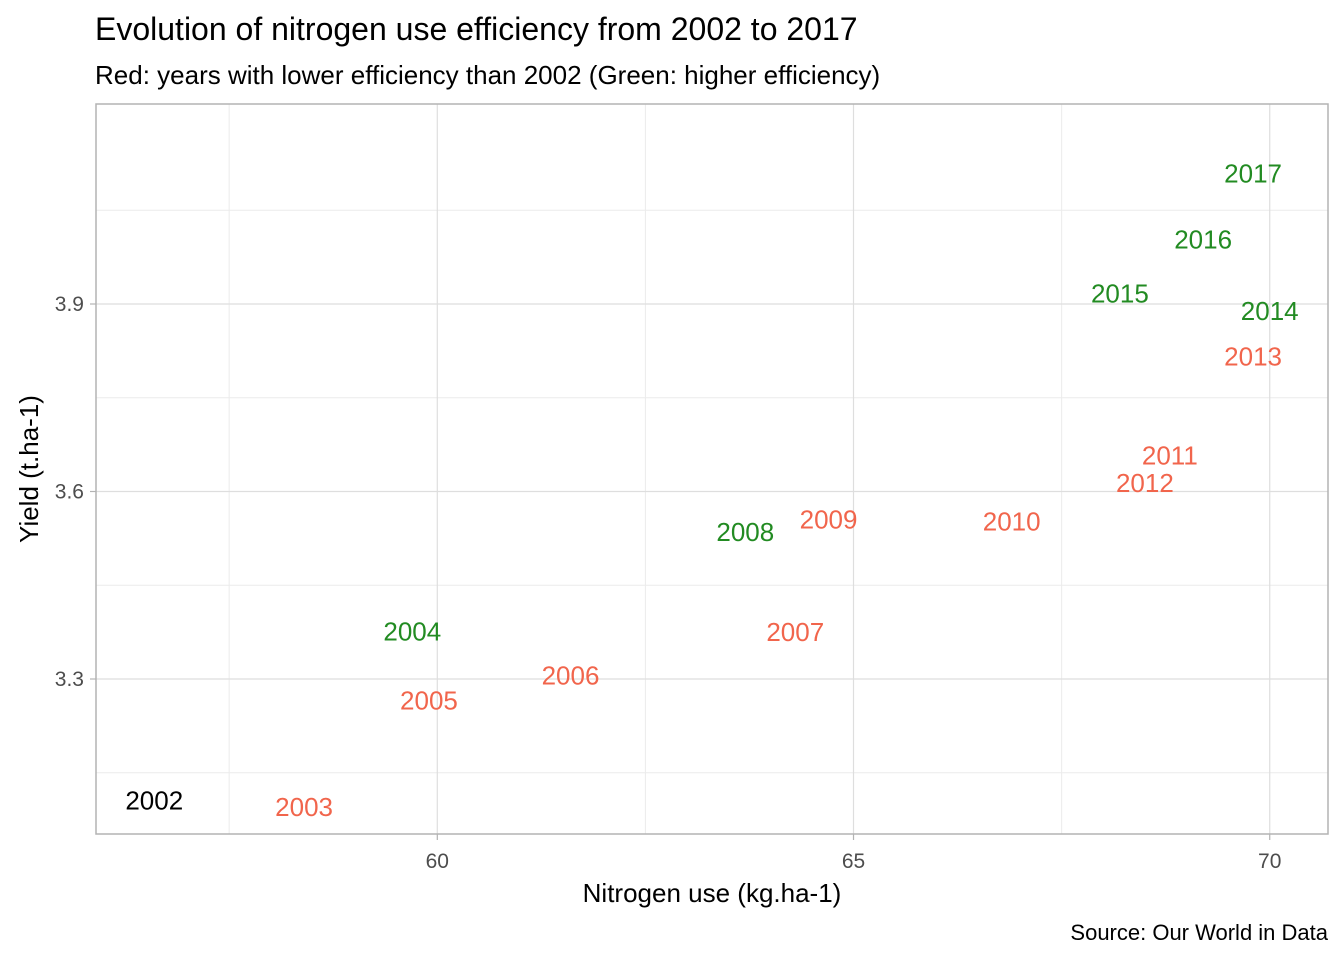 The width and height of the screenshot is (1344, 960). Describe the element at coordinates (1012, 522) in the screenshot. I see `point-label-2010: 2010` at that location.